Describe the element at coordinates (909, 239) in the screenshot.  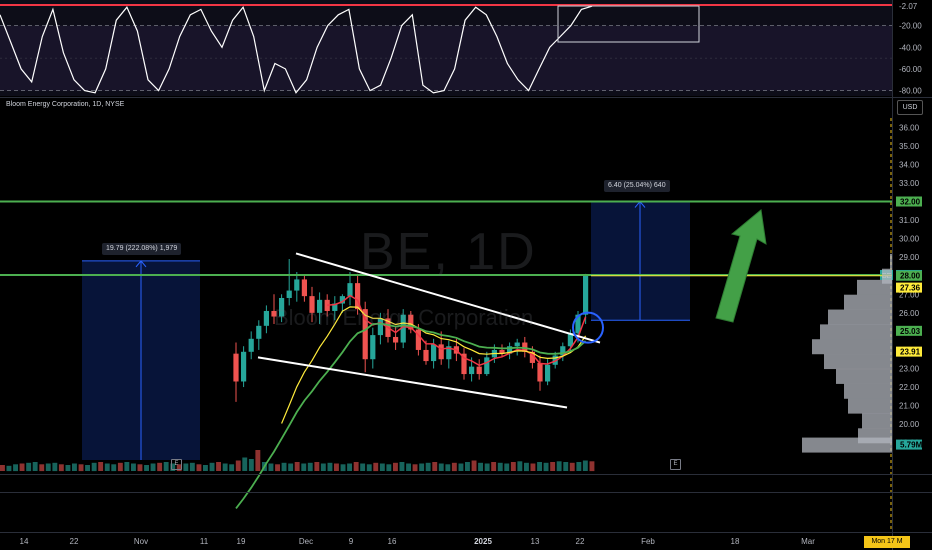
I see `price-tick-label: 30.00` at that location.